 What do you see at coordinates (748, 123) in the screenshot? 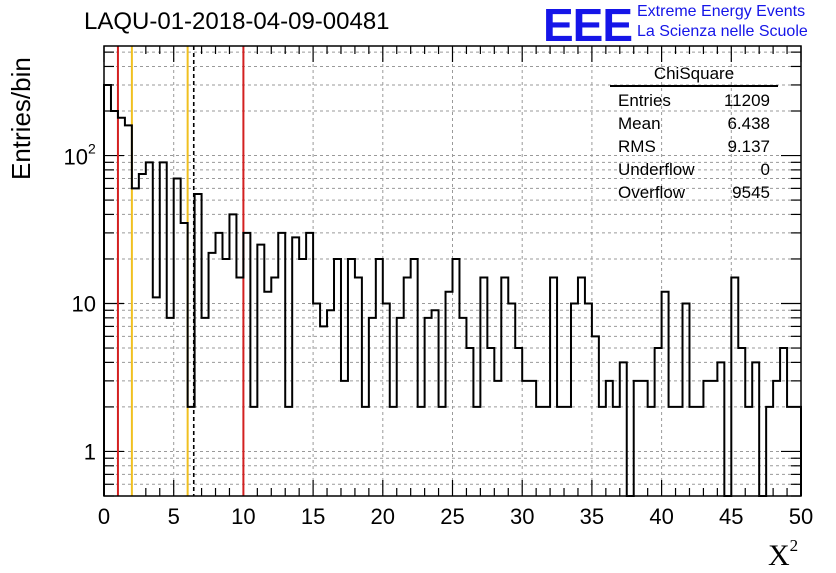
I see `stats-value: 6.438` at bounding box center [748, 123].